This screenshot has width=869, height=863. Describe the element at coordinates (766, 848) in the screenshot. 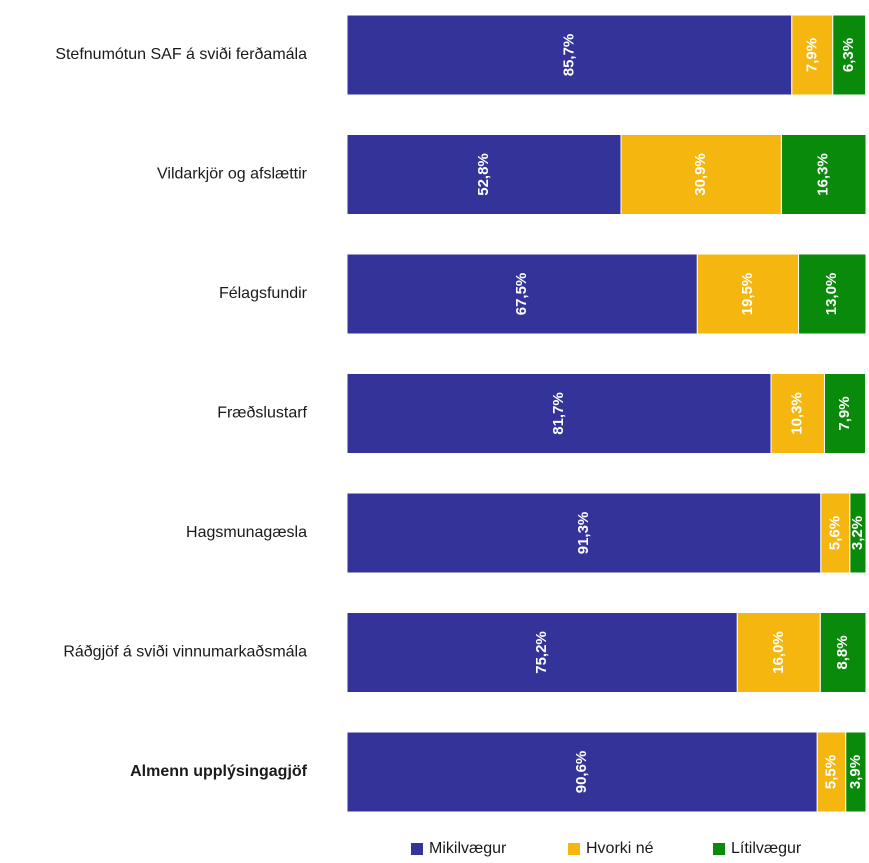

I see `legend-label: Lítilvægur` at that location.